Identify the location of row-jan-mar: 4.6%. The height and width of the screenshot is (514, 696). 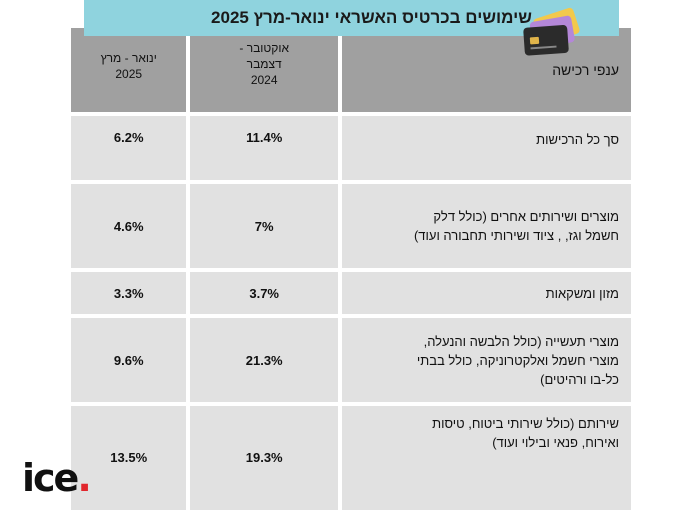
(129, 226).